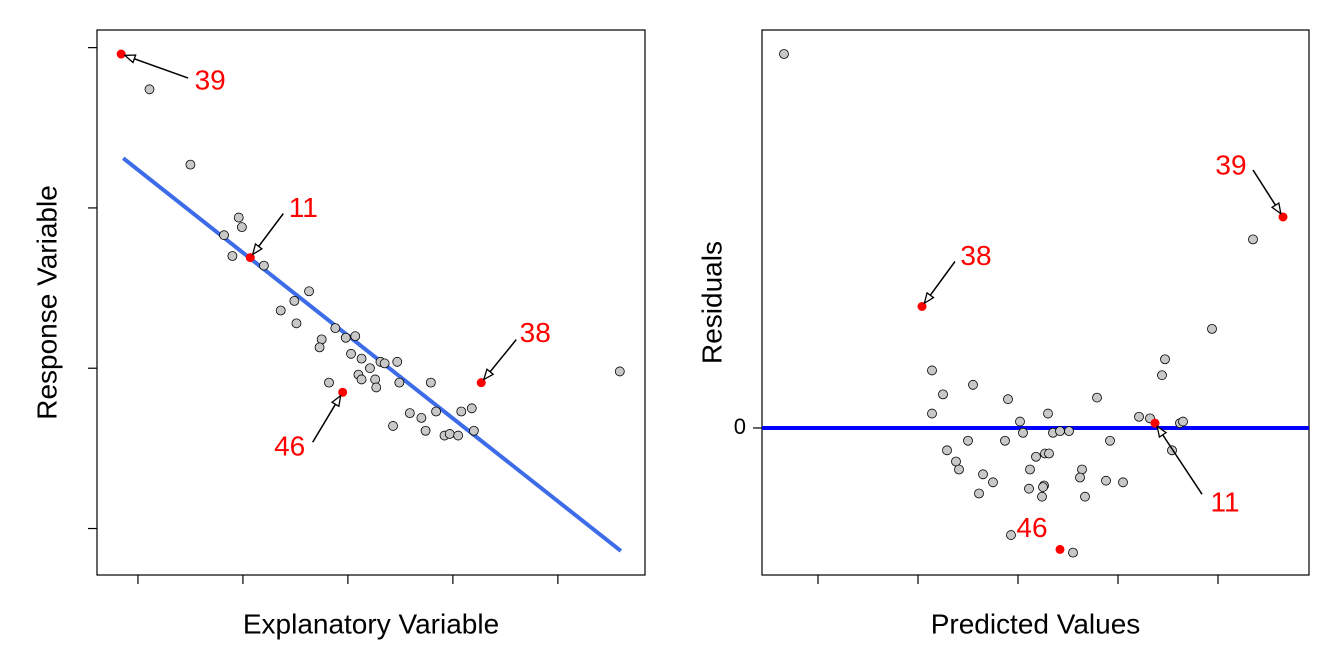 The image size is (1344, 672). Describe the element at coordinates (740, 426) in the screenshot. I see `y-tick-label: 0` at that location.